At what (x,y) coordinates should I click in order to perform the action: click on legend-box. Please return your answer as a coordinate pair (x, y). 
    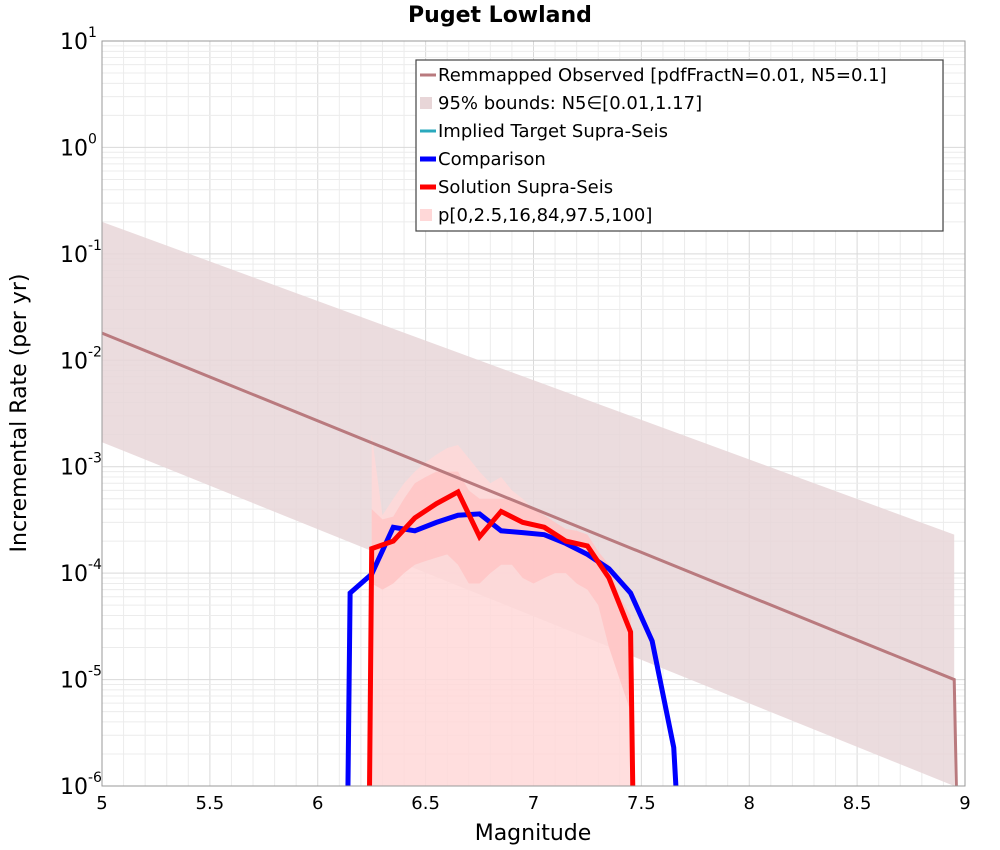
    Looking at the image, I should click on (679, 145).